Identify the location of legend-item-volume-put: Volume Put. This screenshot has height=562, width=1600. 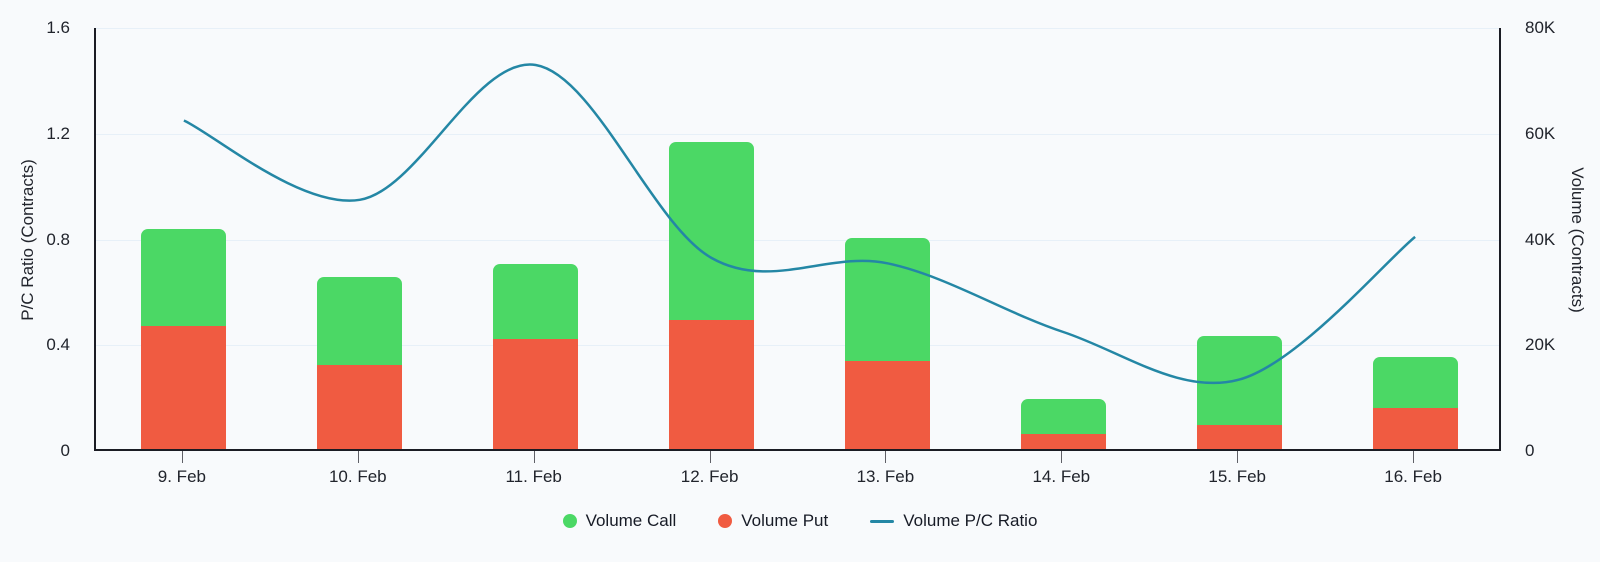
(773, 521).